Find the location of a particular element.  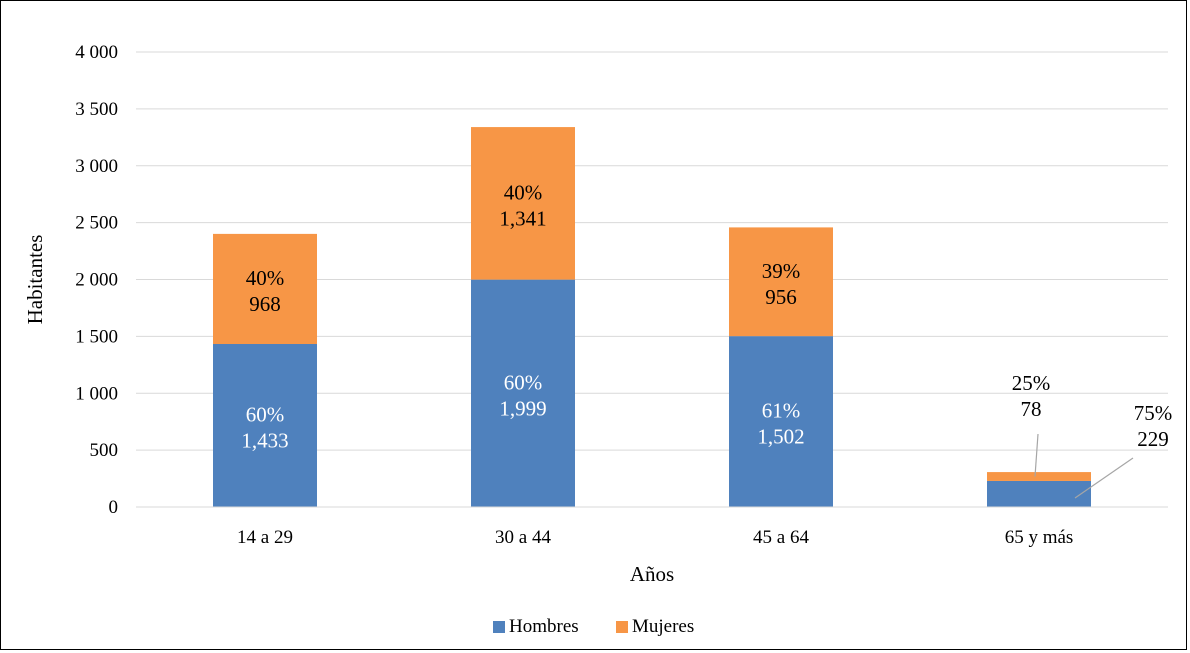

leader-line-mujeres is located at coordinates (1036, 455).